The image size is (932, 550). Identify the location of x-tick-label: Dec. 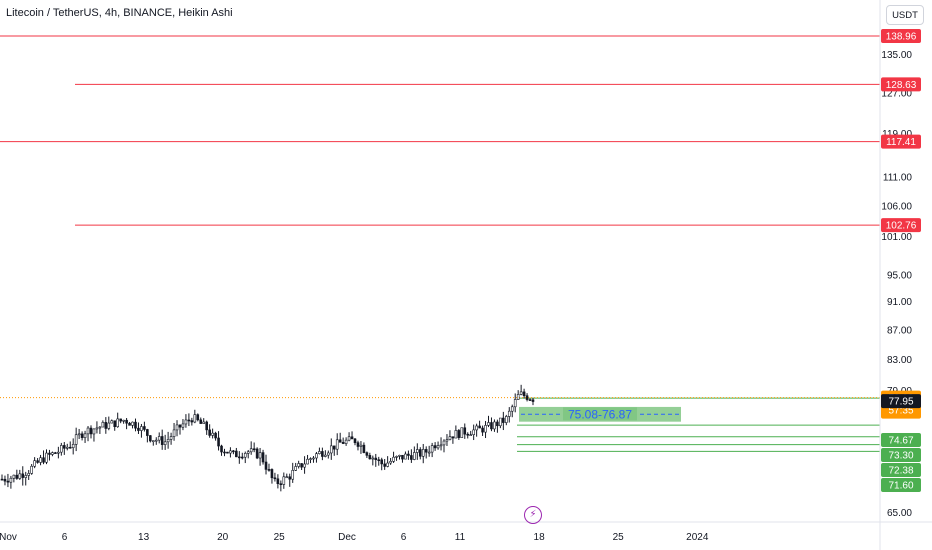
(347, 537).